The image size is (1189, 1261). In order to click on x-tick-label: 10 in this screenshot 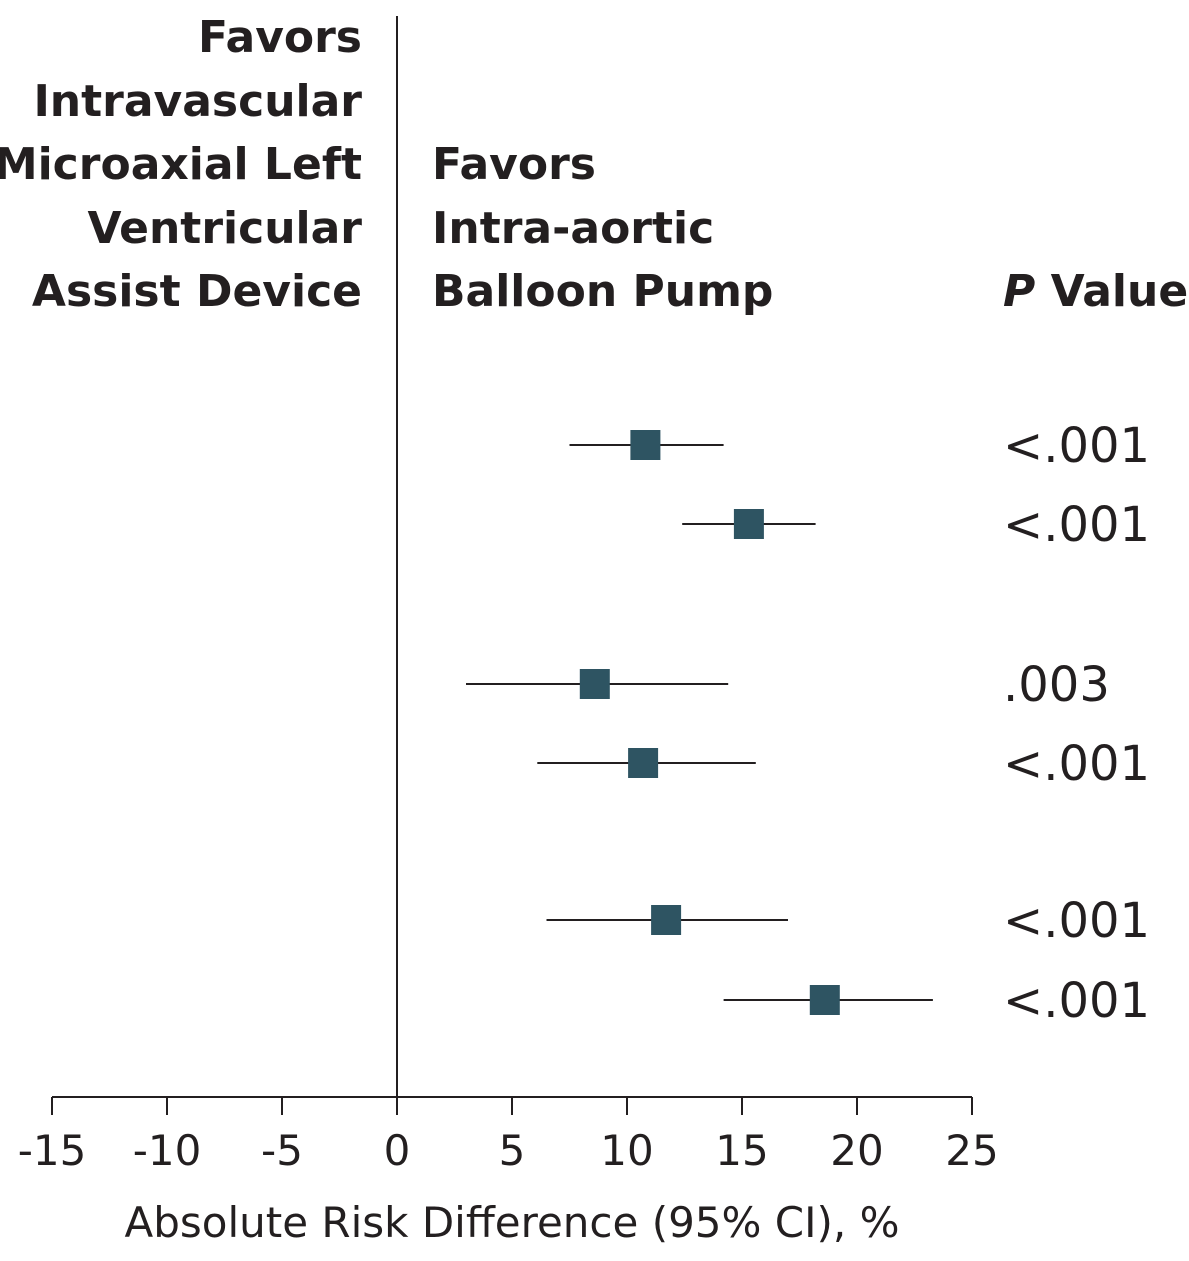, I will do `click(626, 1150)`.